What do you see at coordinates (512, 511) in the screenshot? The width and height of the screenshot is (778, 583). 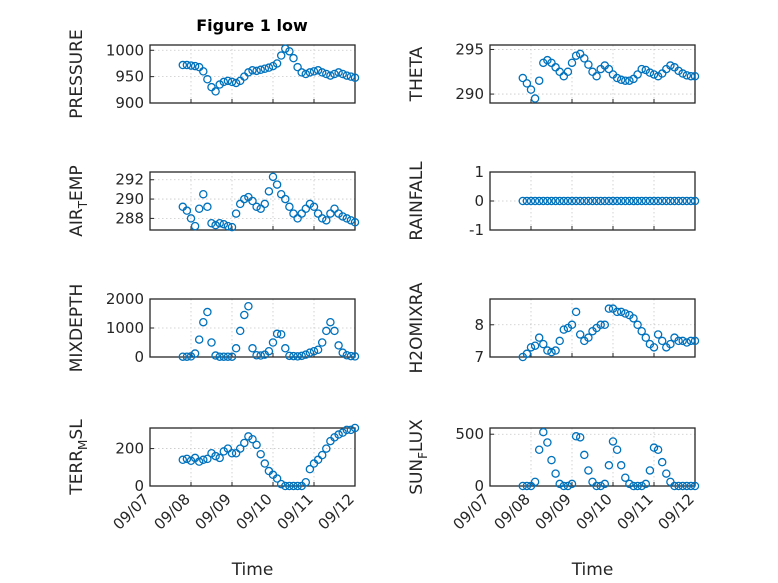 I see `x-tick-label: 09/08` at bounding box center [512, 511].